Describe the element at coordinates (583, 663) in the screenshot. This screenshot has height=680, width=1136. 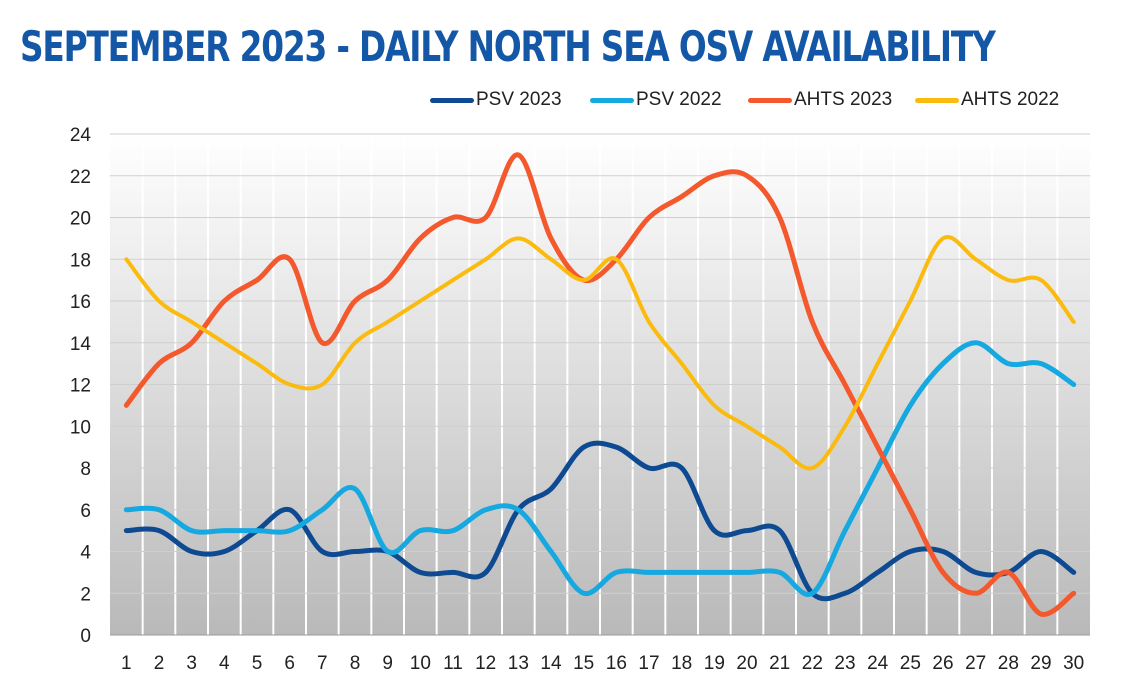
I see `x-tick-label: 15` at that location.